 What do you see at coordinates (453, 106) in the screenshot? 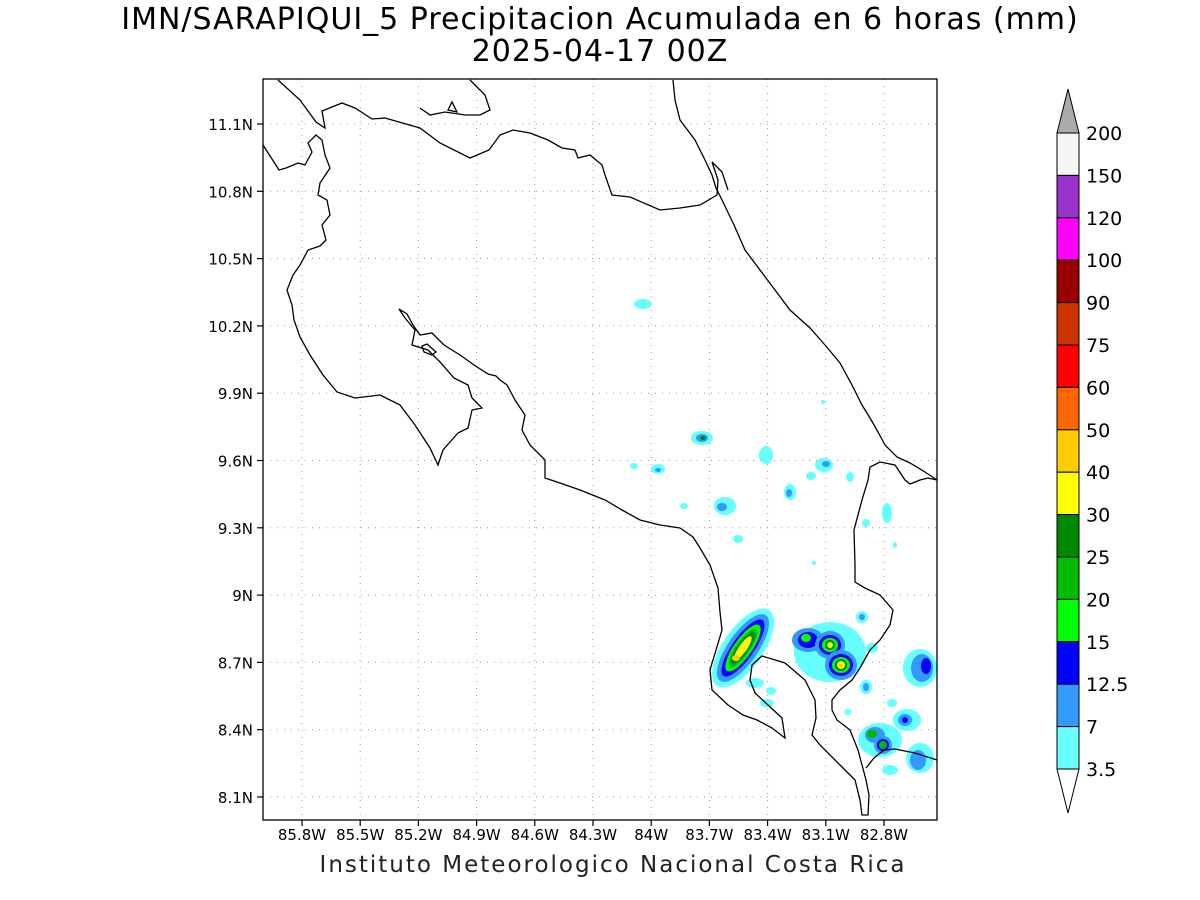
I see `island-icon` at bounding box center [453, 106].